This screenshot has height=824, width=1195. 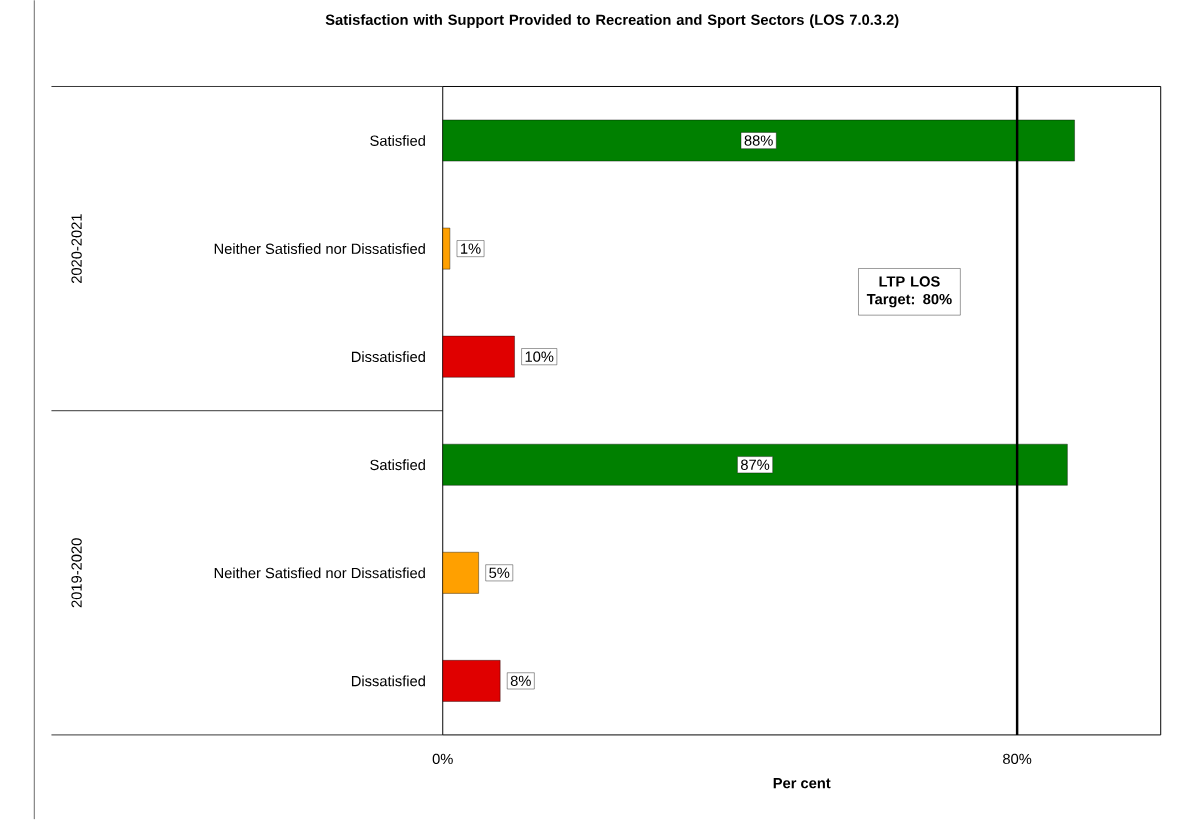 I want to click on x-tick-label: 0%, so click(x=442, y=759).